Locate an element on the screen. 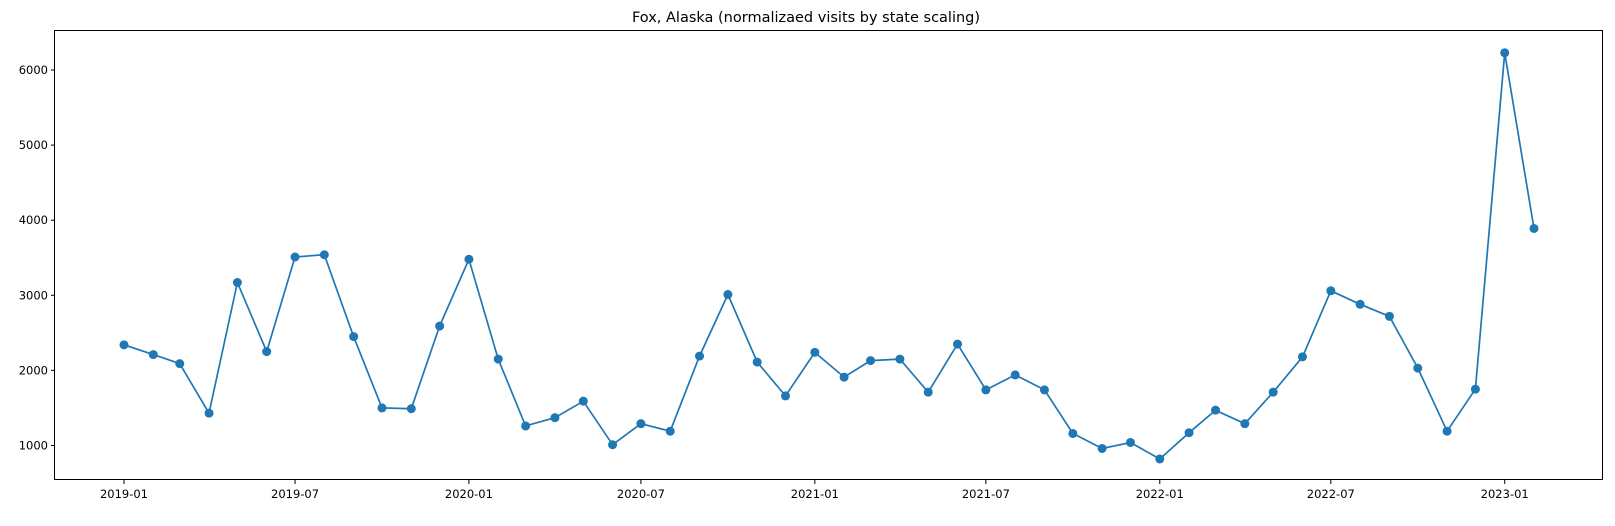 This screenshot has width=1615, height=526. x-tick-label: 2019-07 is located at coordinates (295, 494).